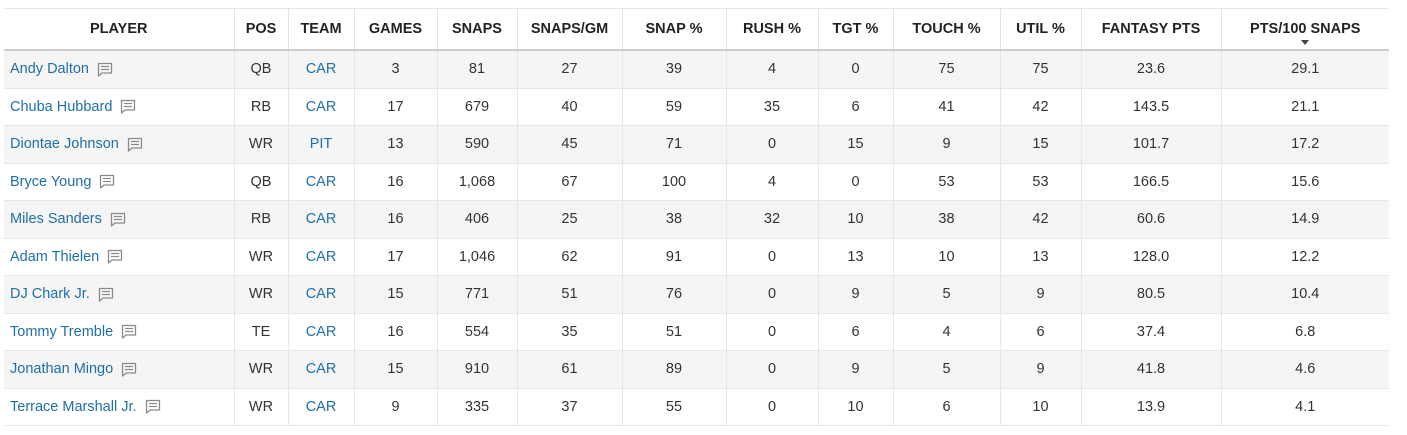 This screenshot has width=1407, height=435. I want to click on column-header-label: GAMES, so click(395, 29).